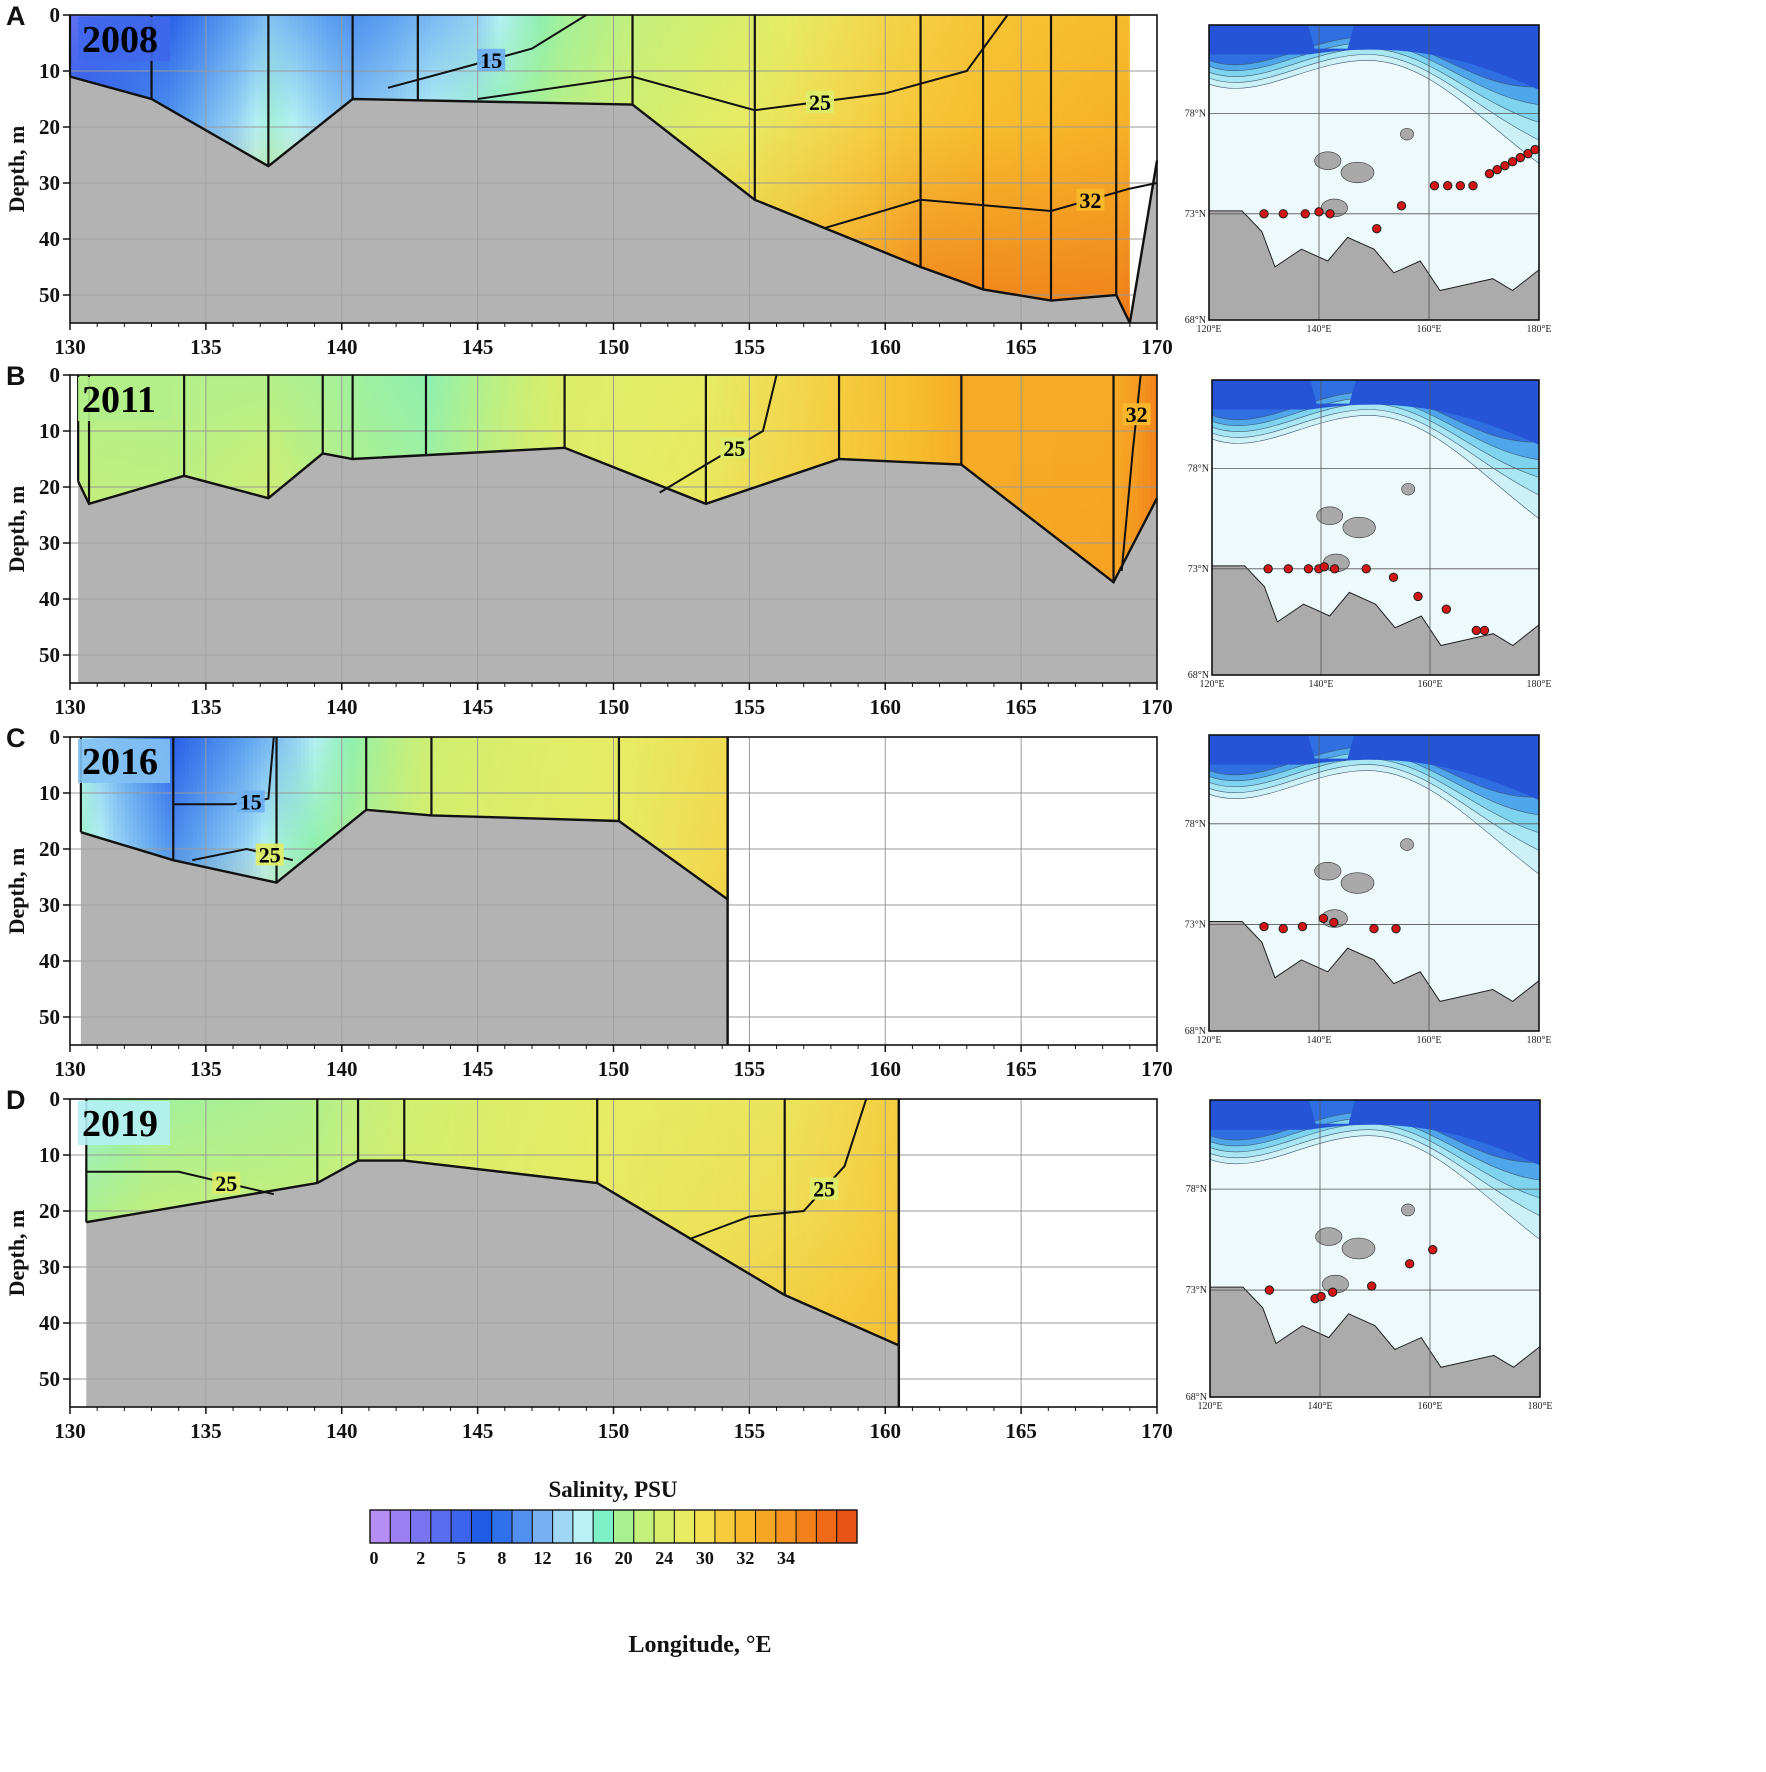  Describe the element at coordinates (618, 515) in the screenshot. I see `seafloor-outline` at that location.